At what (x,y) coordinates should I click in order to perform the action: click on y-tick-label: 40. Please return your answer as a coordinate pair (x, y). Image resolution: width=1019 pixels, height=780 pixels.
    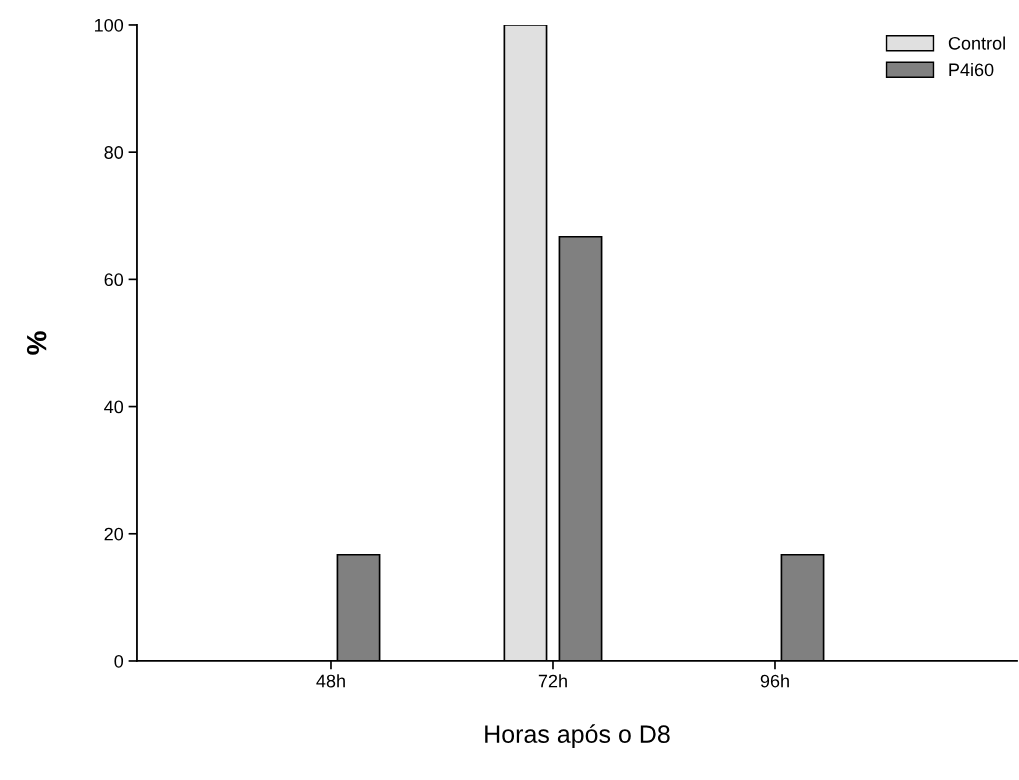
    Looking at the image, I should click on (114, 407).